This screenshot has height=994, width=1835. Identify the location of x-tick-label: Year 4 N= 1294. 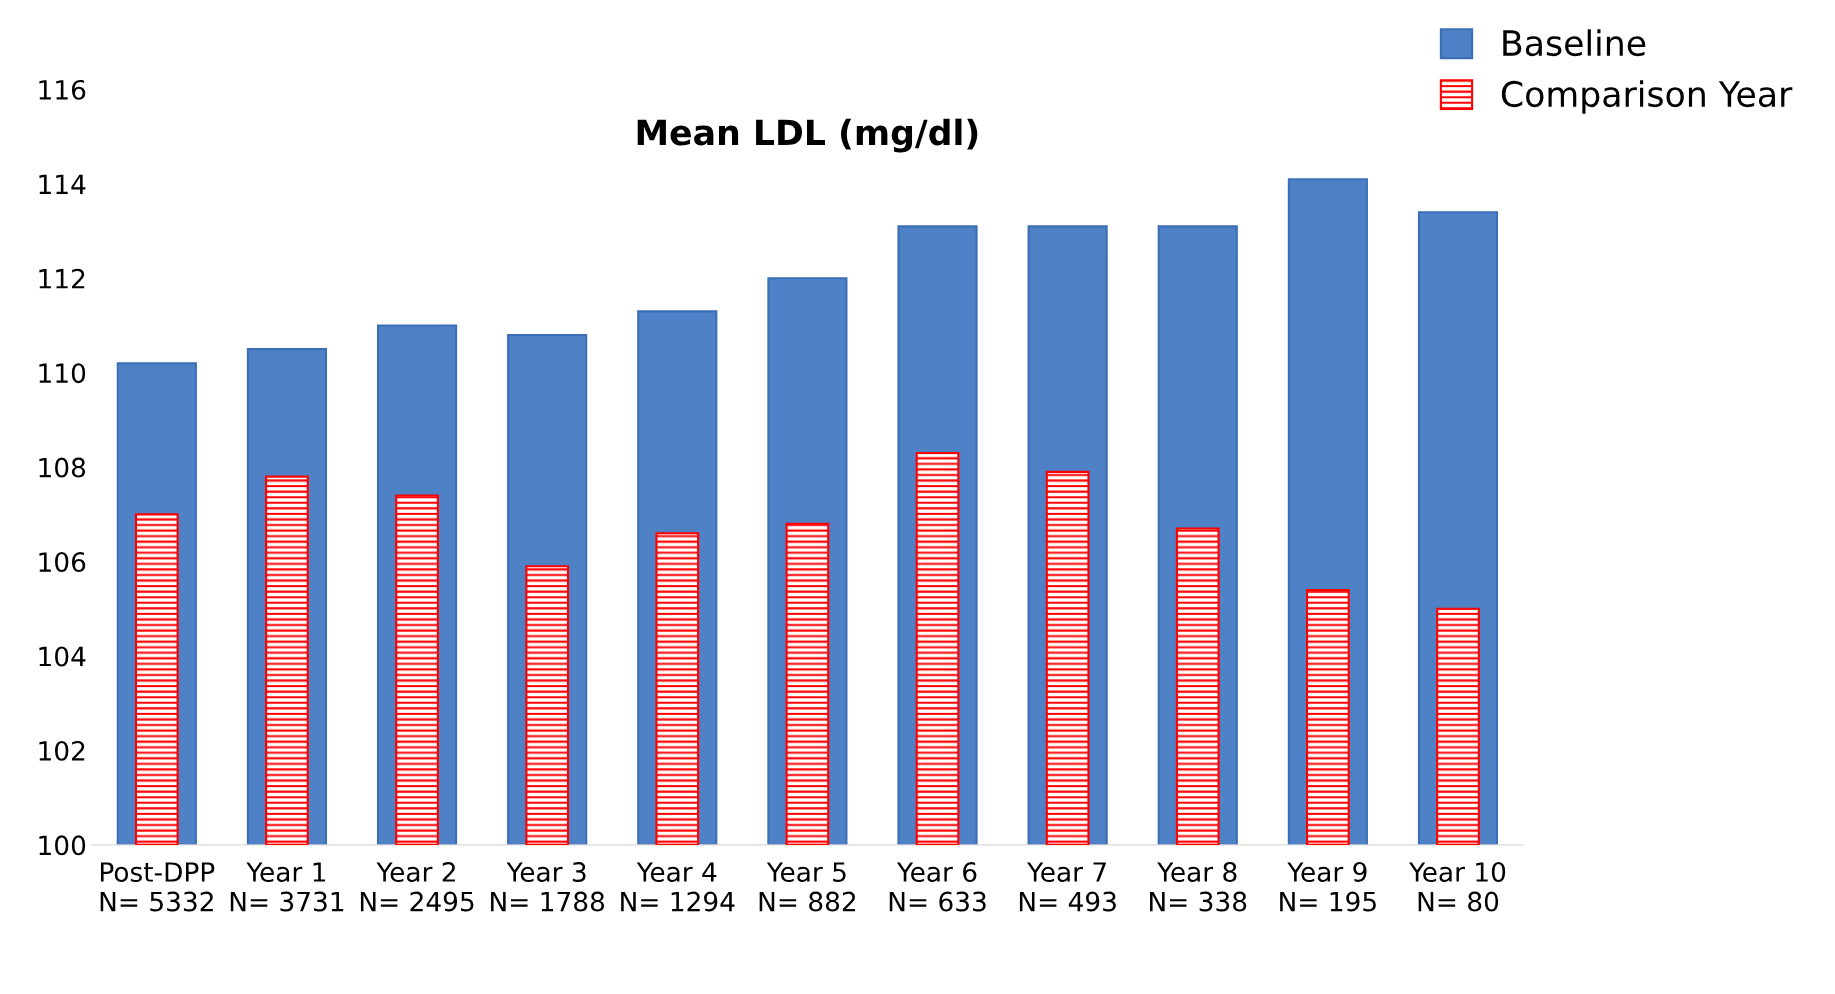
(678, 887).